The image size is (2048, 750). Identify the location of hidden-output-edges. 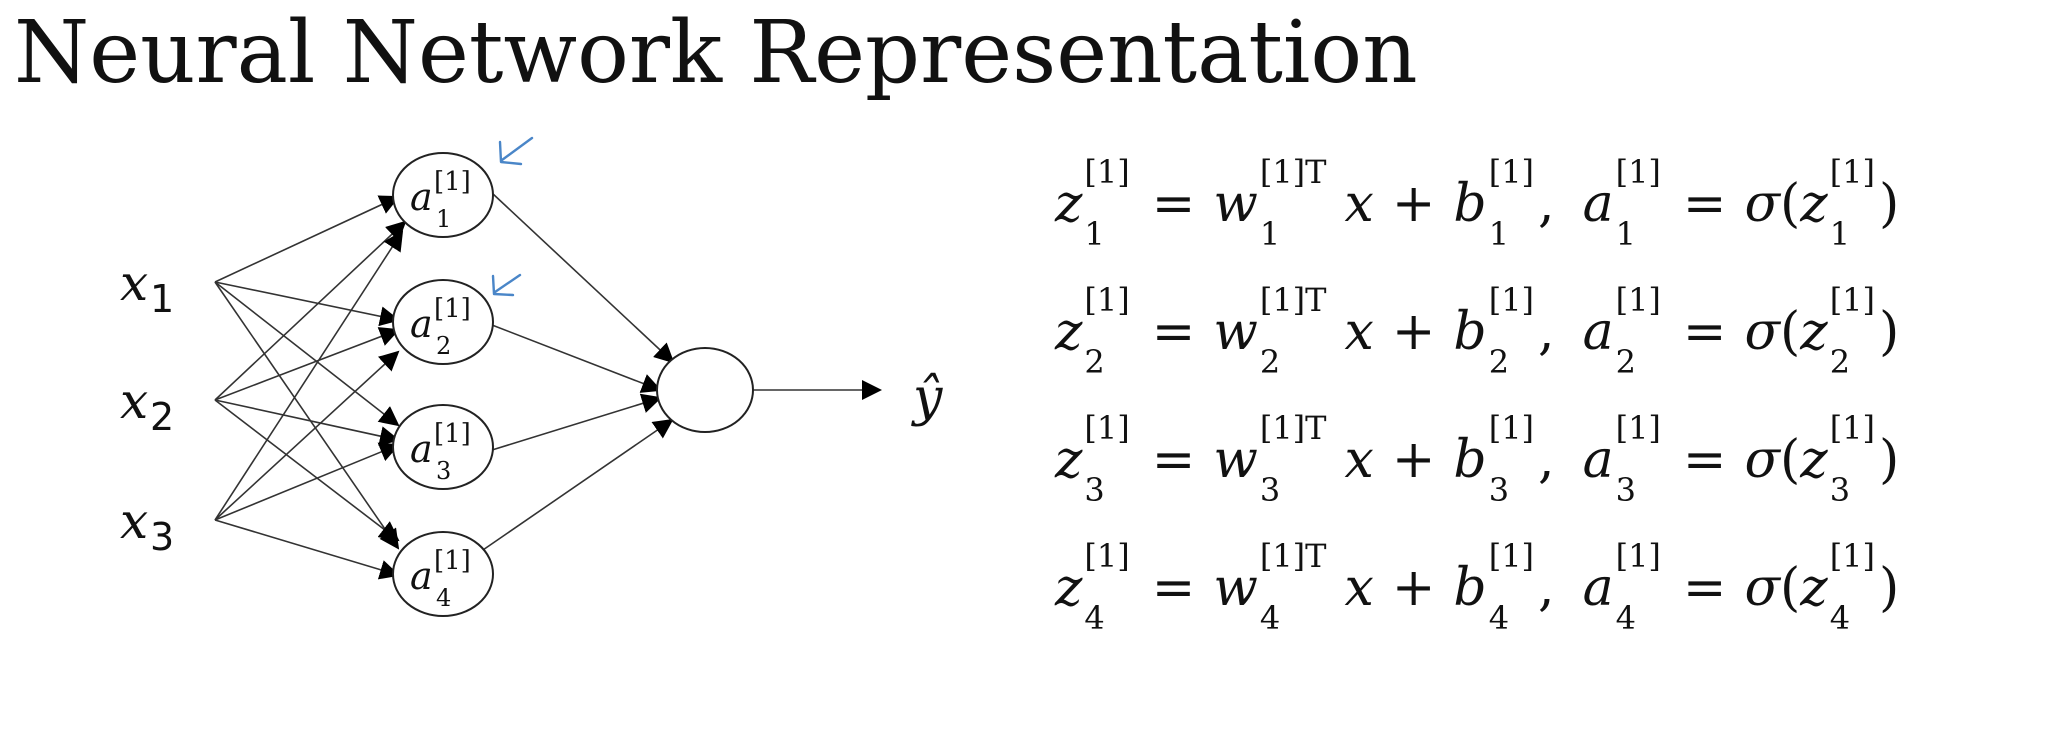
(680, 372).